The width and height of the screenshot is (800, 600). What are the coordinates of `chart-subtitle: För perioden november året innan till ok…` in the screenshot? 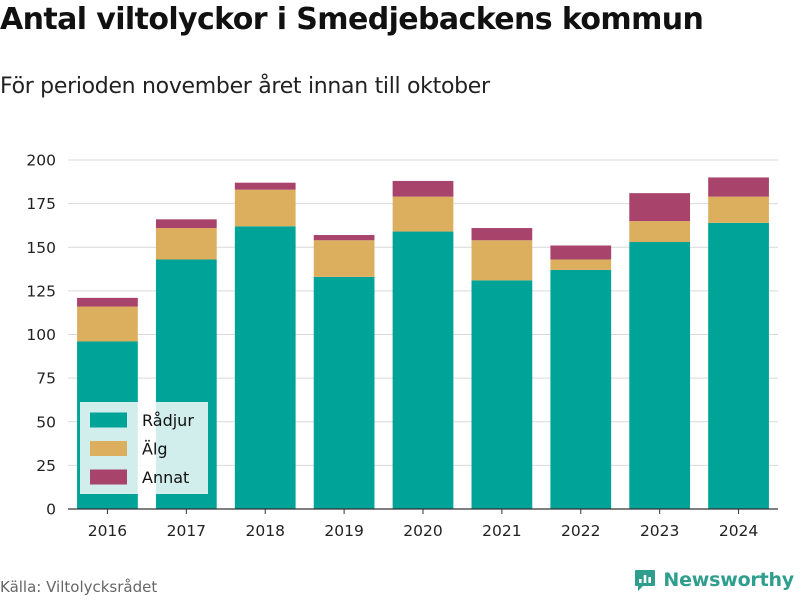 It's located at (245, 86).